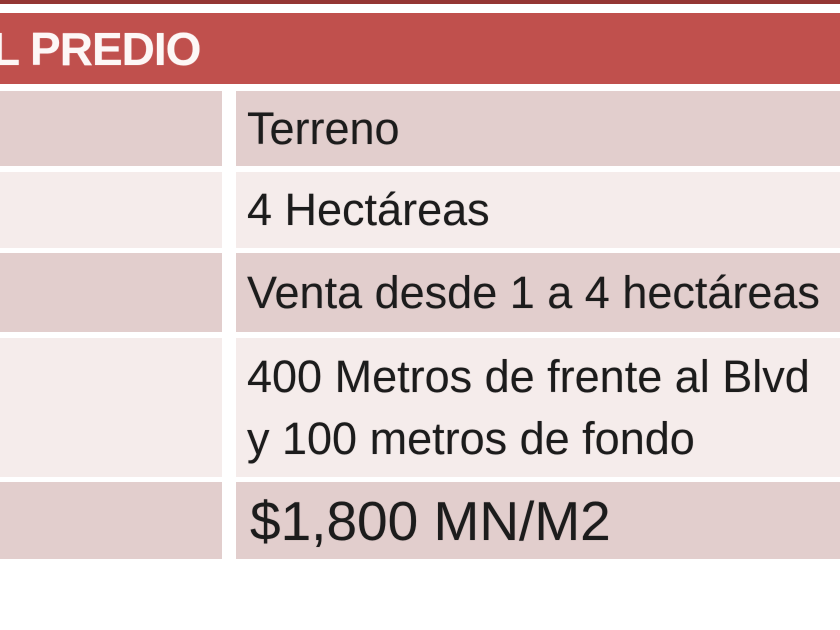 Image resolution: width=840 pixels, height=630 pixels. I want to click on row-value-line: 400 Metros de frente al Blvd, so click(528, 376).